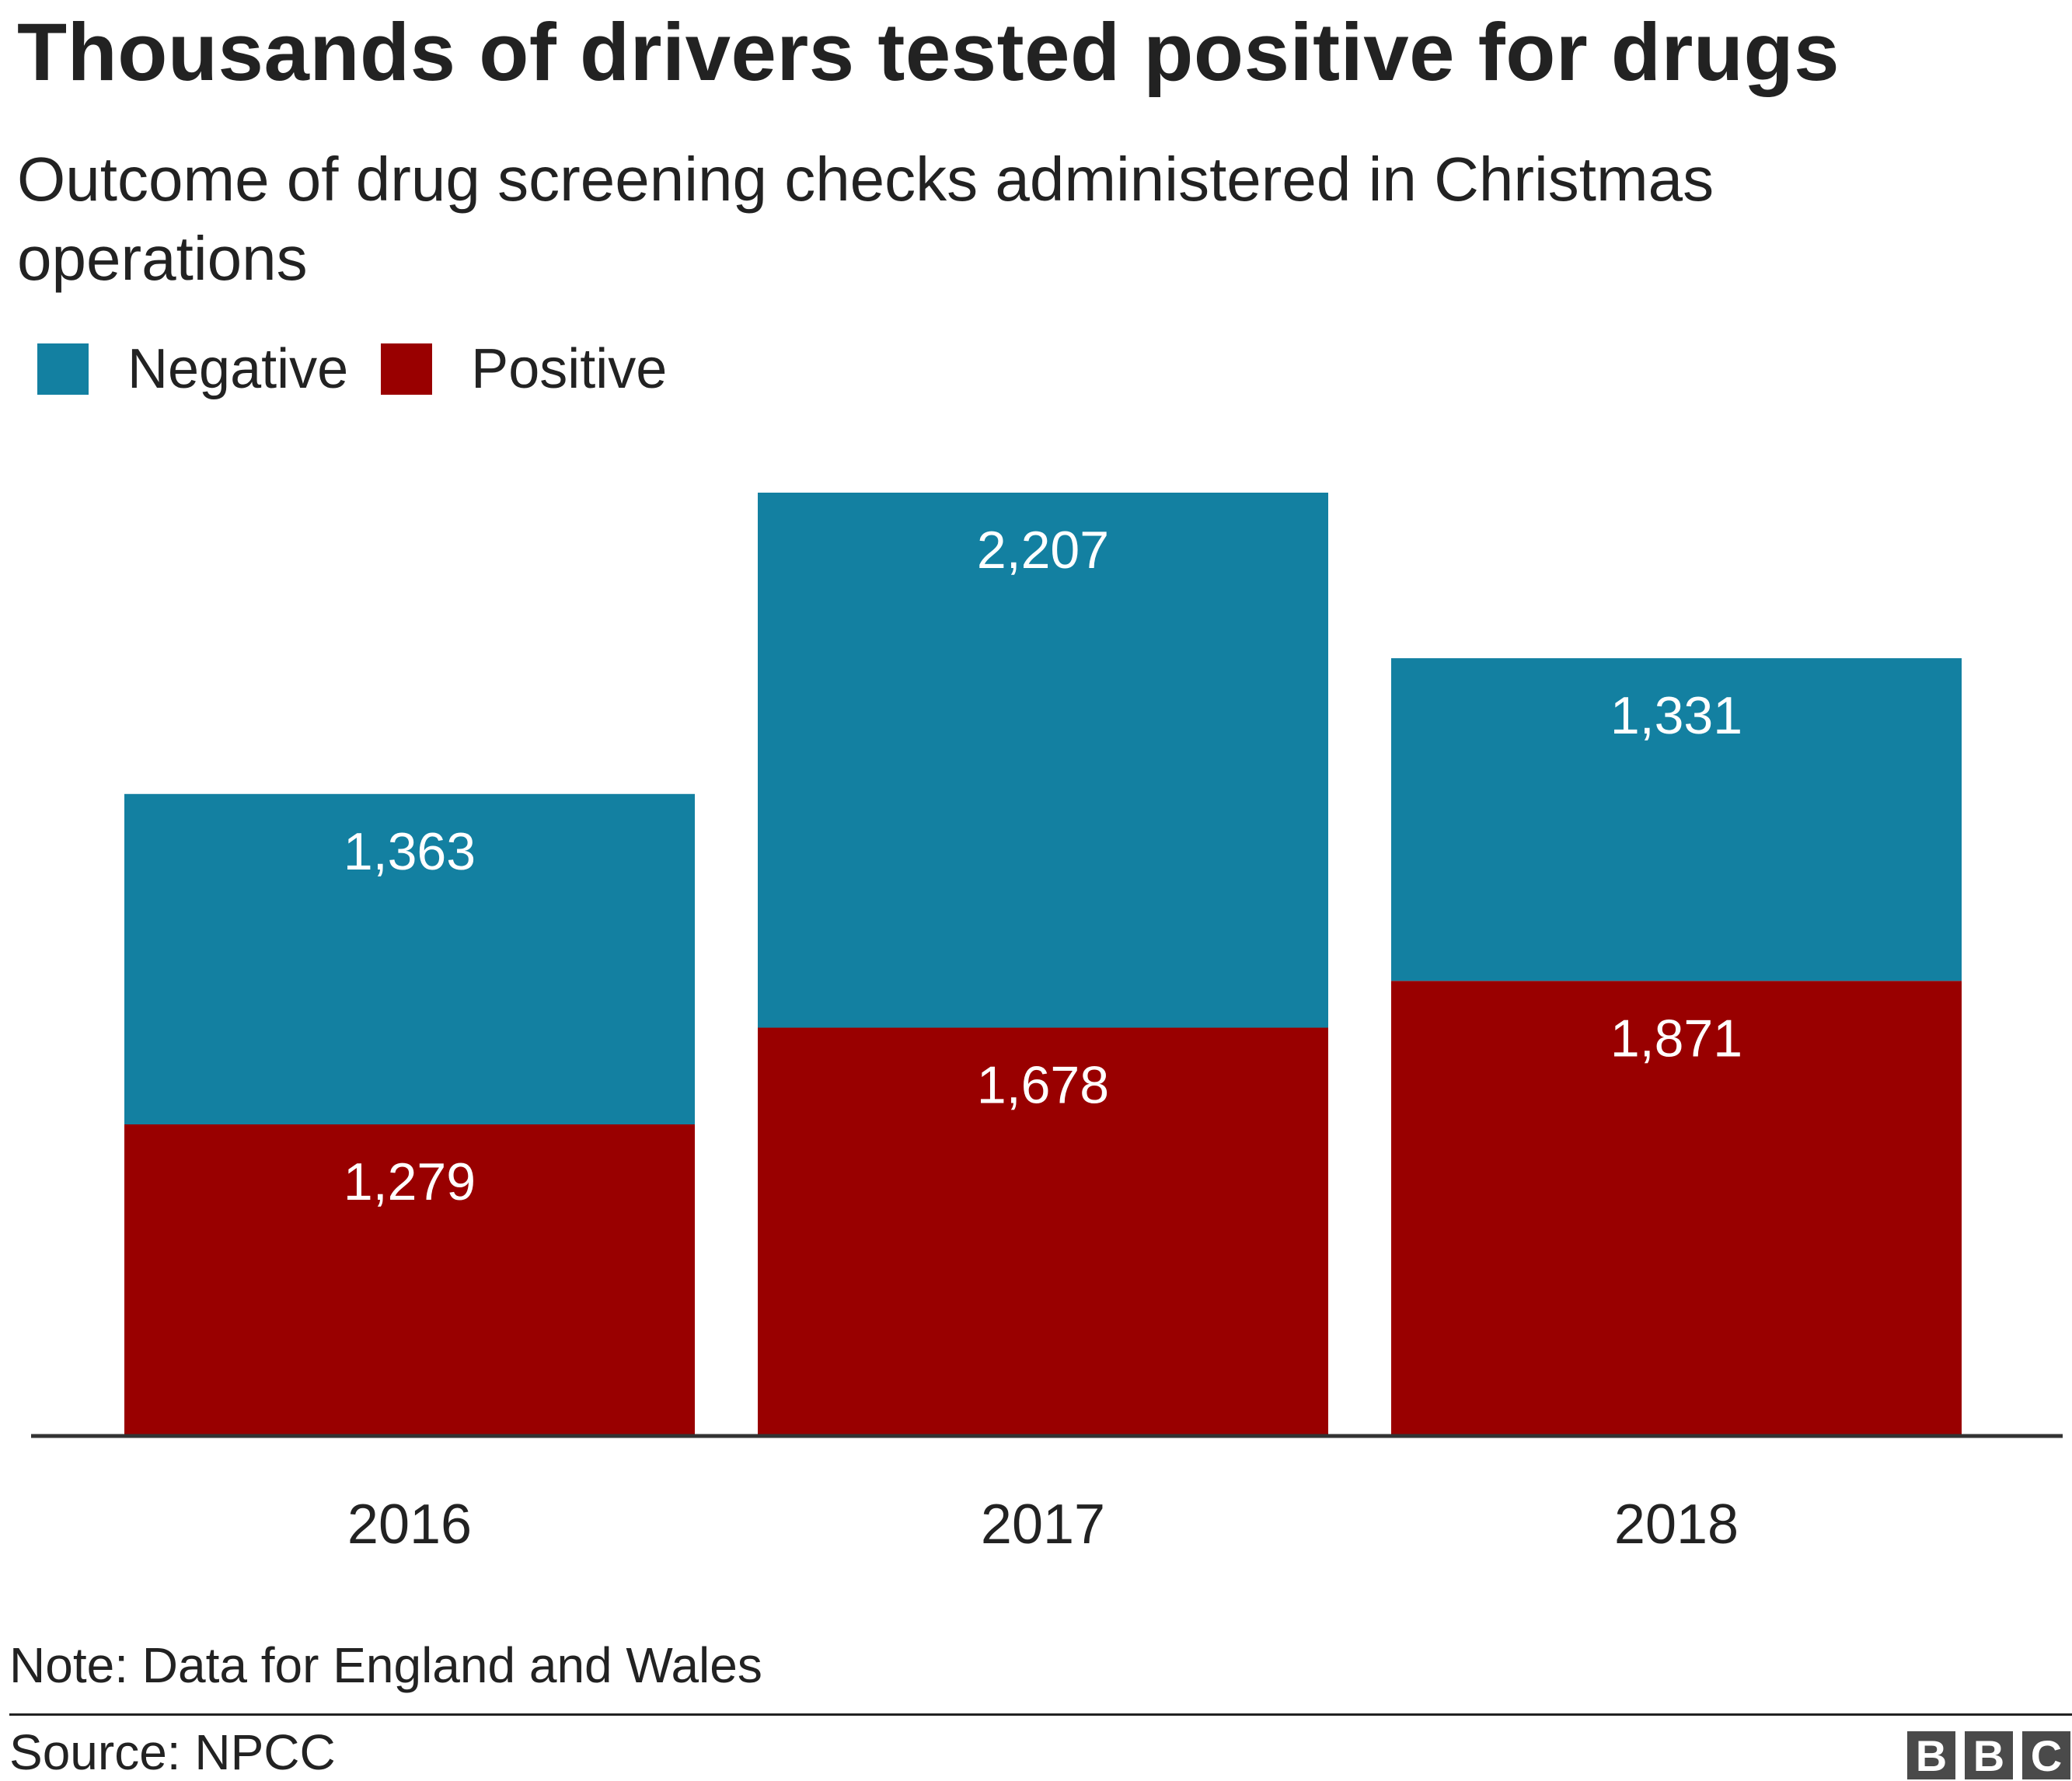 The height and width of the screenshot is (1781, 2072). I want to click on bbc-logo: B B C, so click(1984, 1755).